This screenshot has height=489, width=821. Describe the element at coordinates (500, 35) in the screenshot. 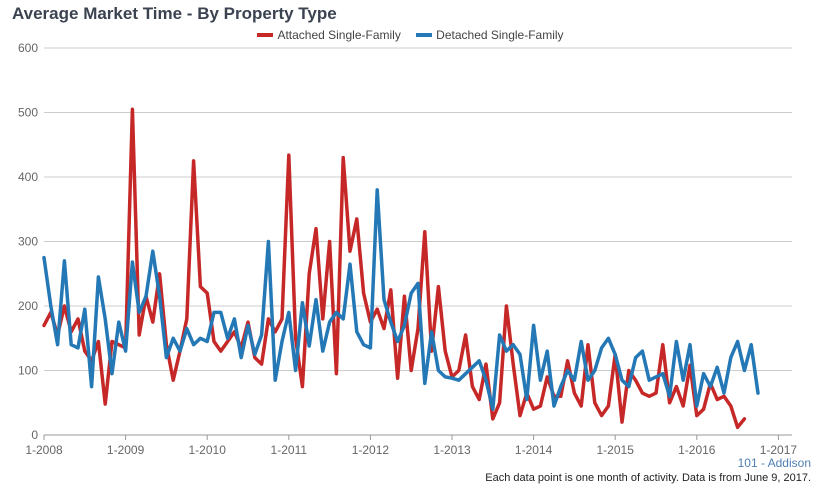

I see `legend-label-detached: Detached Single-Family` at that location.